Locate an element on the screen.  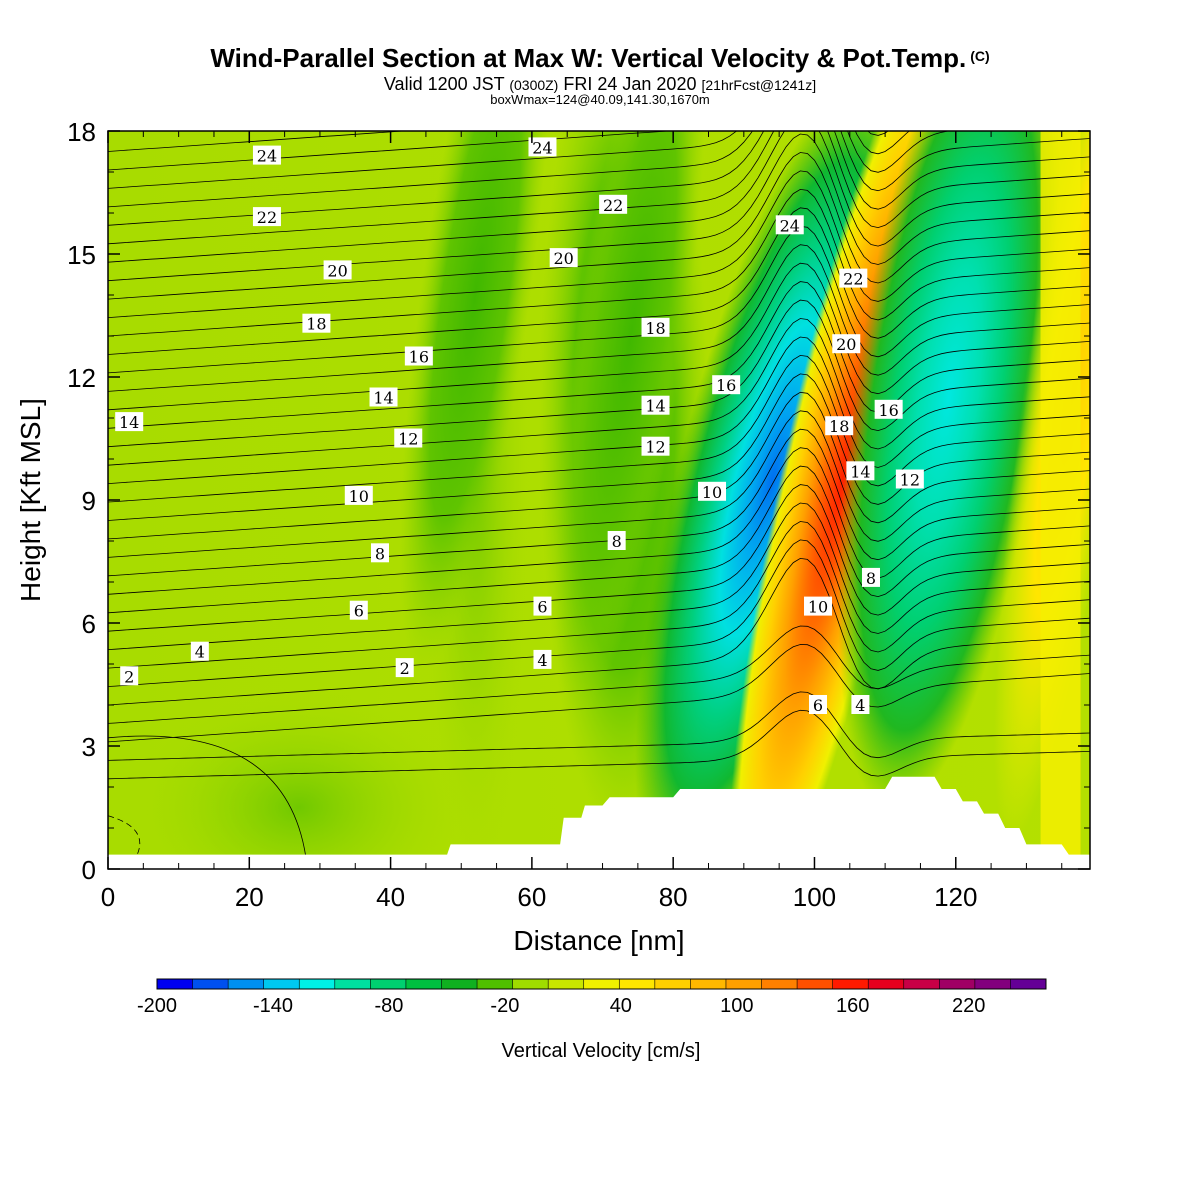
valid-prefix: Valid 1200 JST is located at coordinates (444, 84).